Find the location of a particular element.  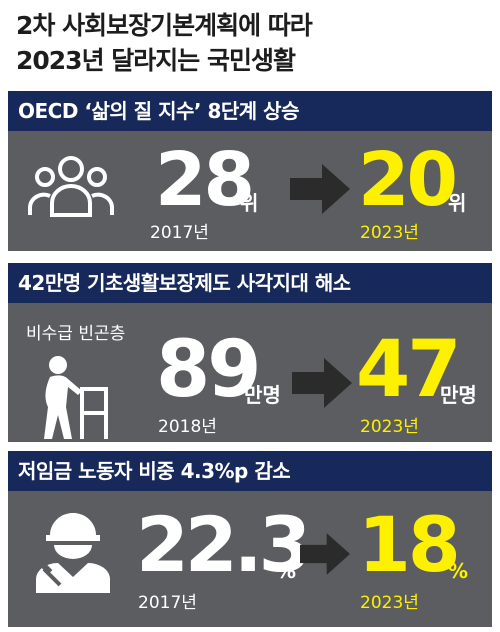

before-value: 22.3 is located at coordinates (224, 544).